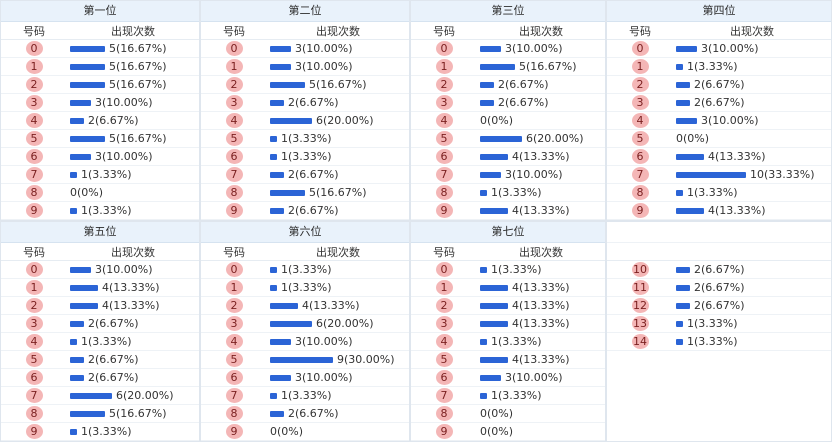 Image resolution: width=840 pixels, height=442 pixels. What do you see at coordinates (100, 103) in the screenshot?
I see `table-row: 3 3(10.00%)` at bounding box center [100, 103].